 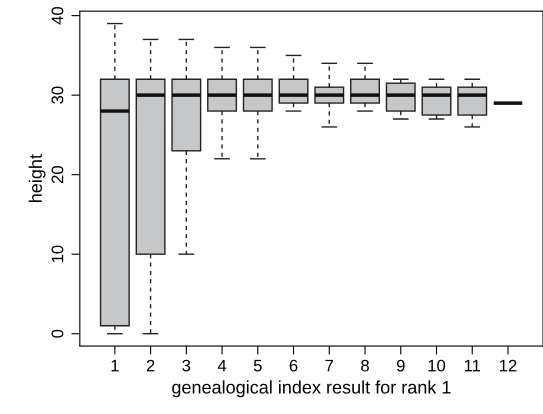 What do you see at coordinates (330, 366) in the screenshot?
I see `x-tick-label: 7` at bounding box center [330, 366].